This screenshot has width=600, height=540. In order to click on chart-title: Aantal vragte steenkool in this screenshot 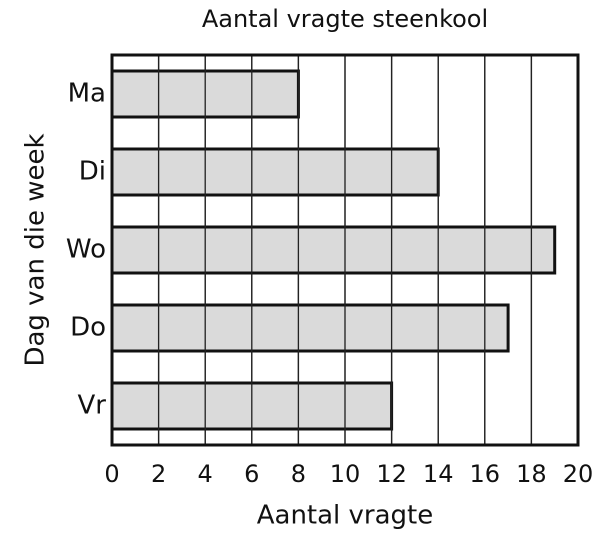, I will do `click(345, 19)`.